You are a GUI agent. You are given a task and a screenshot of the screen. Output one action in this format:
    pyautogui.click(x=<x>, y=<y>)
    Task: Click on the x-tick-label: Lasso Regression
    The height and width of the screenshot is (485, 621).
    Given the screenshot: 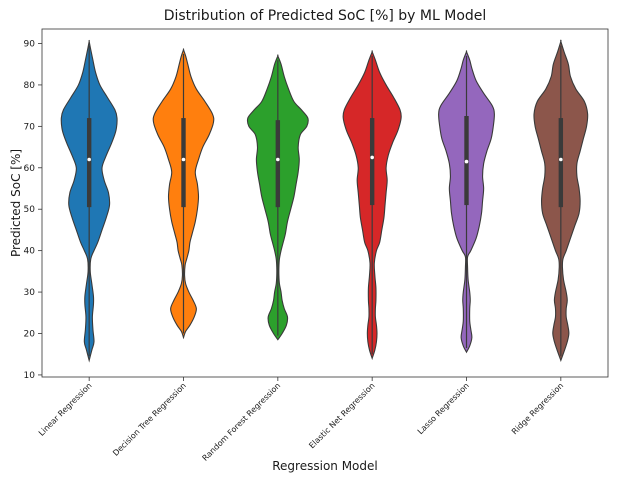 What is the action you would take?
    pyautogui.click(x=443, y=408)
    